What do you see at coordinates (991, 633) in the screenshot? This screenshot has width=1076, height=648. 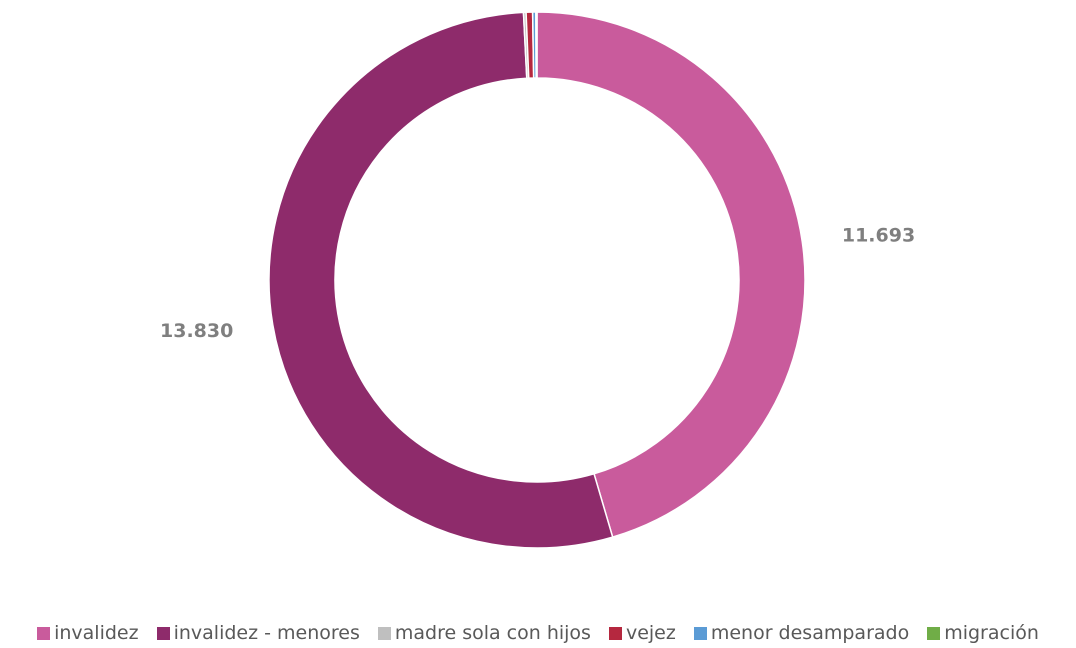 I see `legend-label: migración` at bounding box center [991, 633].